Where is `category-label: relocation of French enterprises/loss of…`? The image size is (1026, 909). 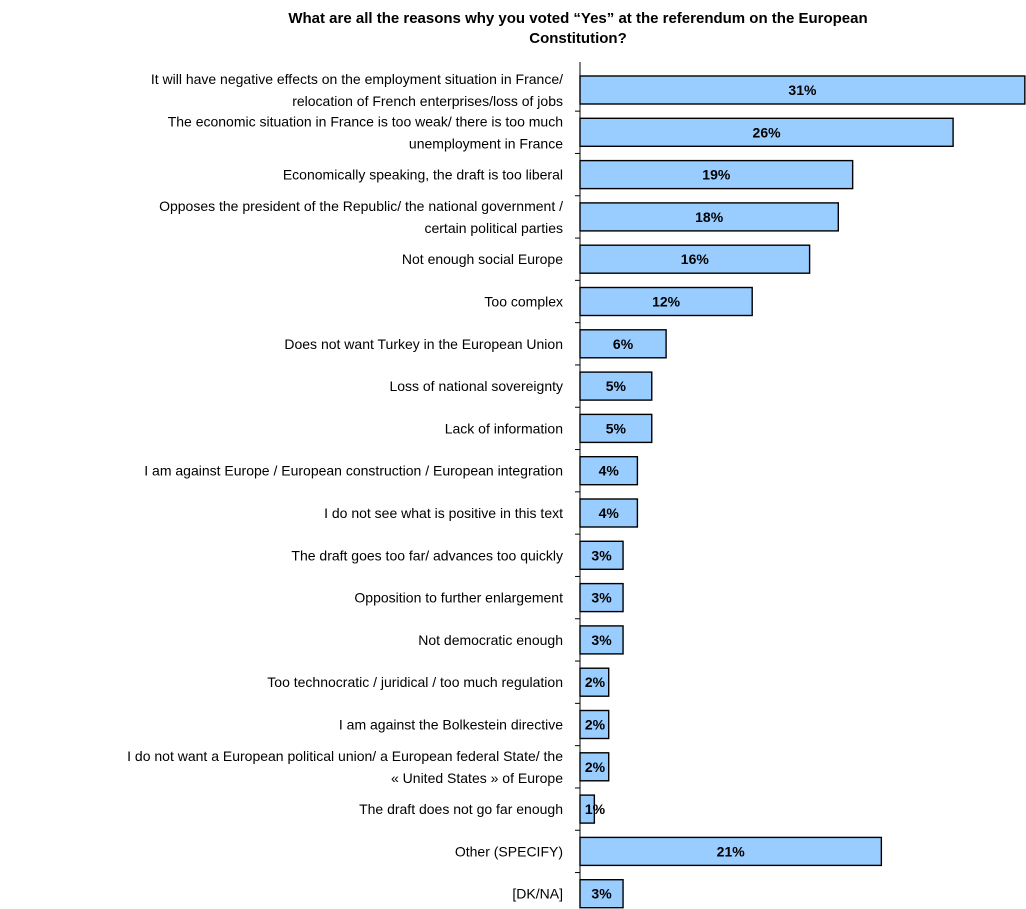 category-label: relocation of French enterprises/loss of… is located at coordinates (427, 101).